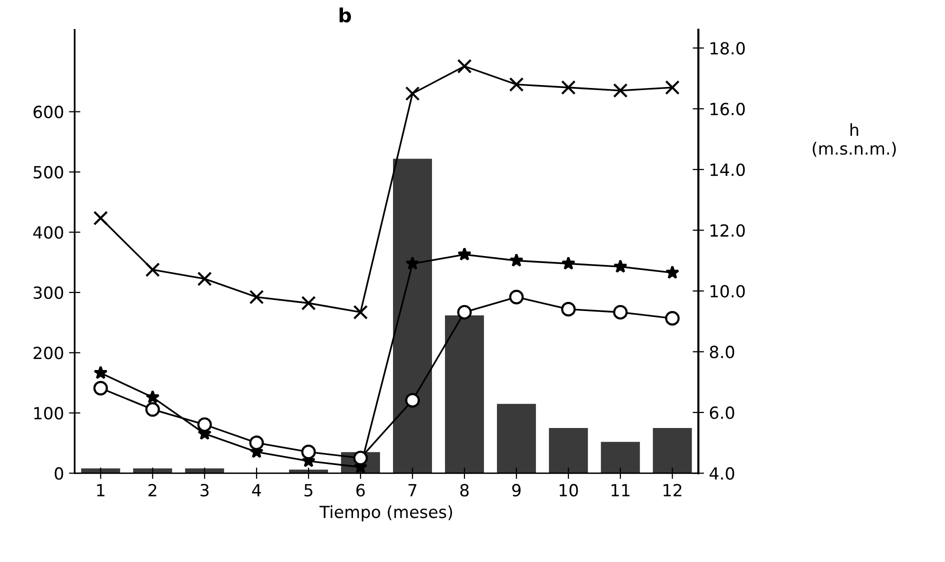 The width and height of the screenshot is (945, 562). Describe the element at coordinates (204, 490) in the screenshot. I see `x-tick-label: 3` at that location.